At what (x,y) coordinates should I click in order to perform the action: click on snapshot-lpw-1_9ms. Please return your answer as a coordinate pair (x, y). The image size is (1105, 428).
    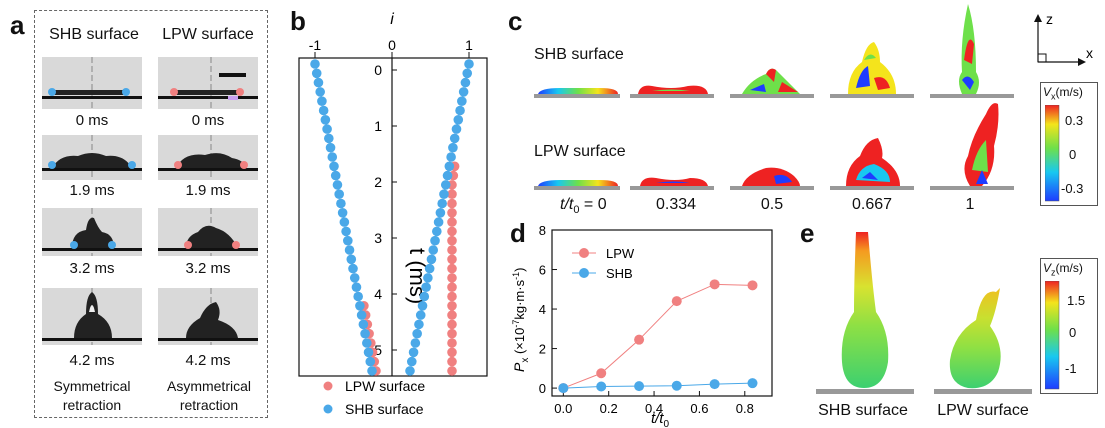
    Looking at the image, I should click on (208, 157).